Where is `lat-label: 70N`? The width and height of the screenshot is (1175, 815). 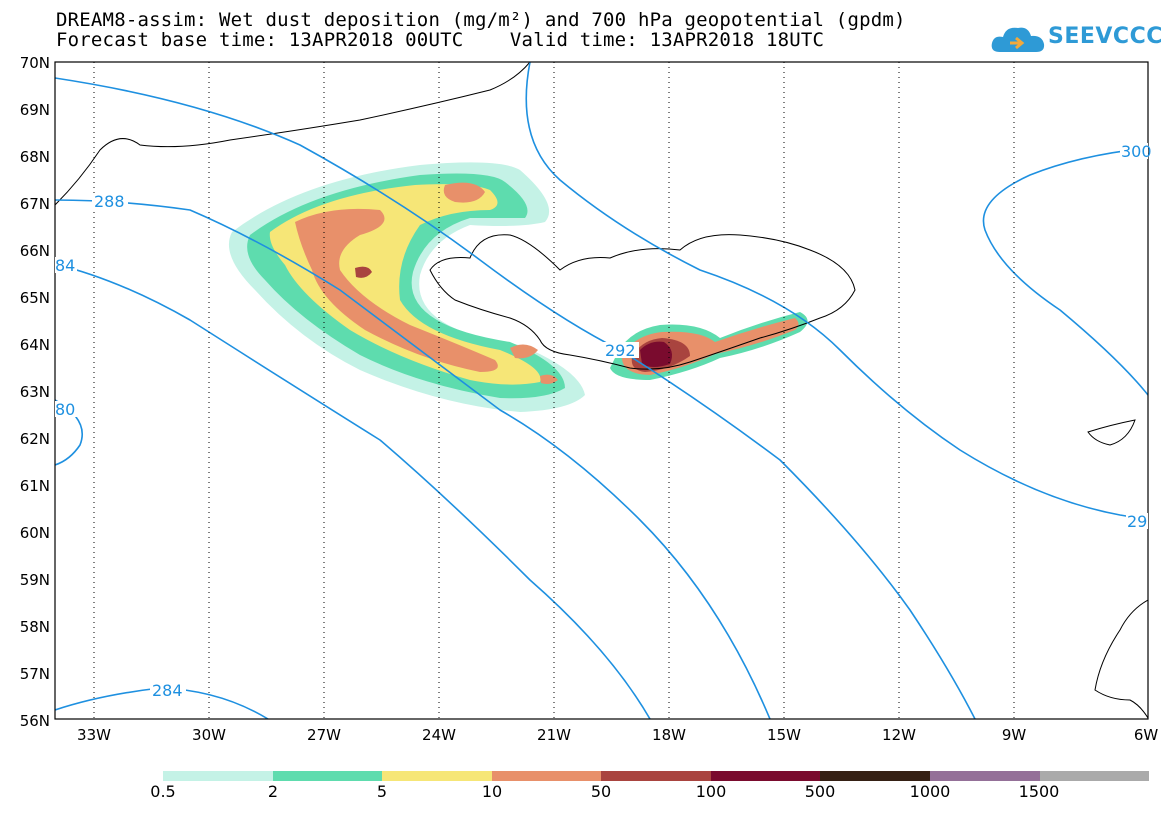
lat-label: 70N is located at coordinates (35, 63).